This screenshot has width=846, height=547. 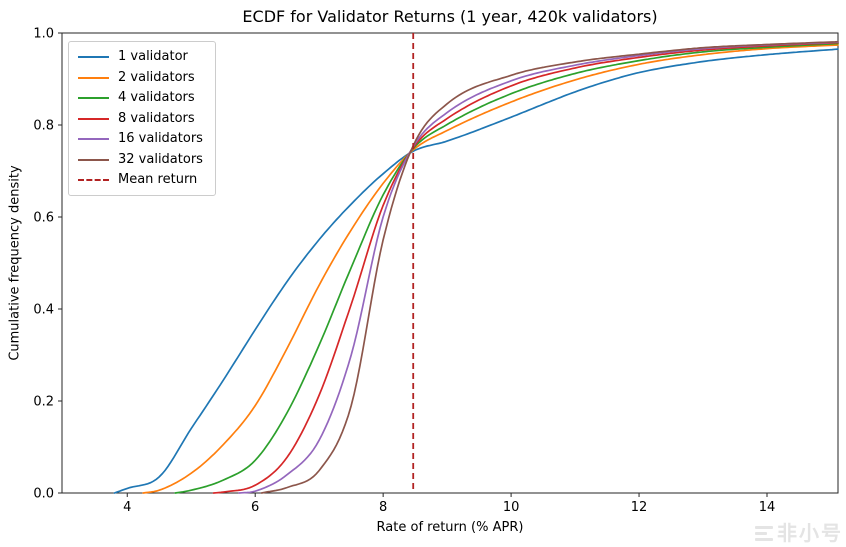 What do you see at coordinates (156, 97) in the screenshot?
I see `legend-item-label: 4 validators` at bounding box center [156, 97].